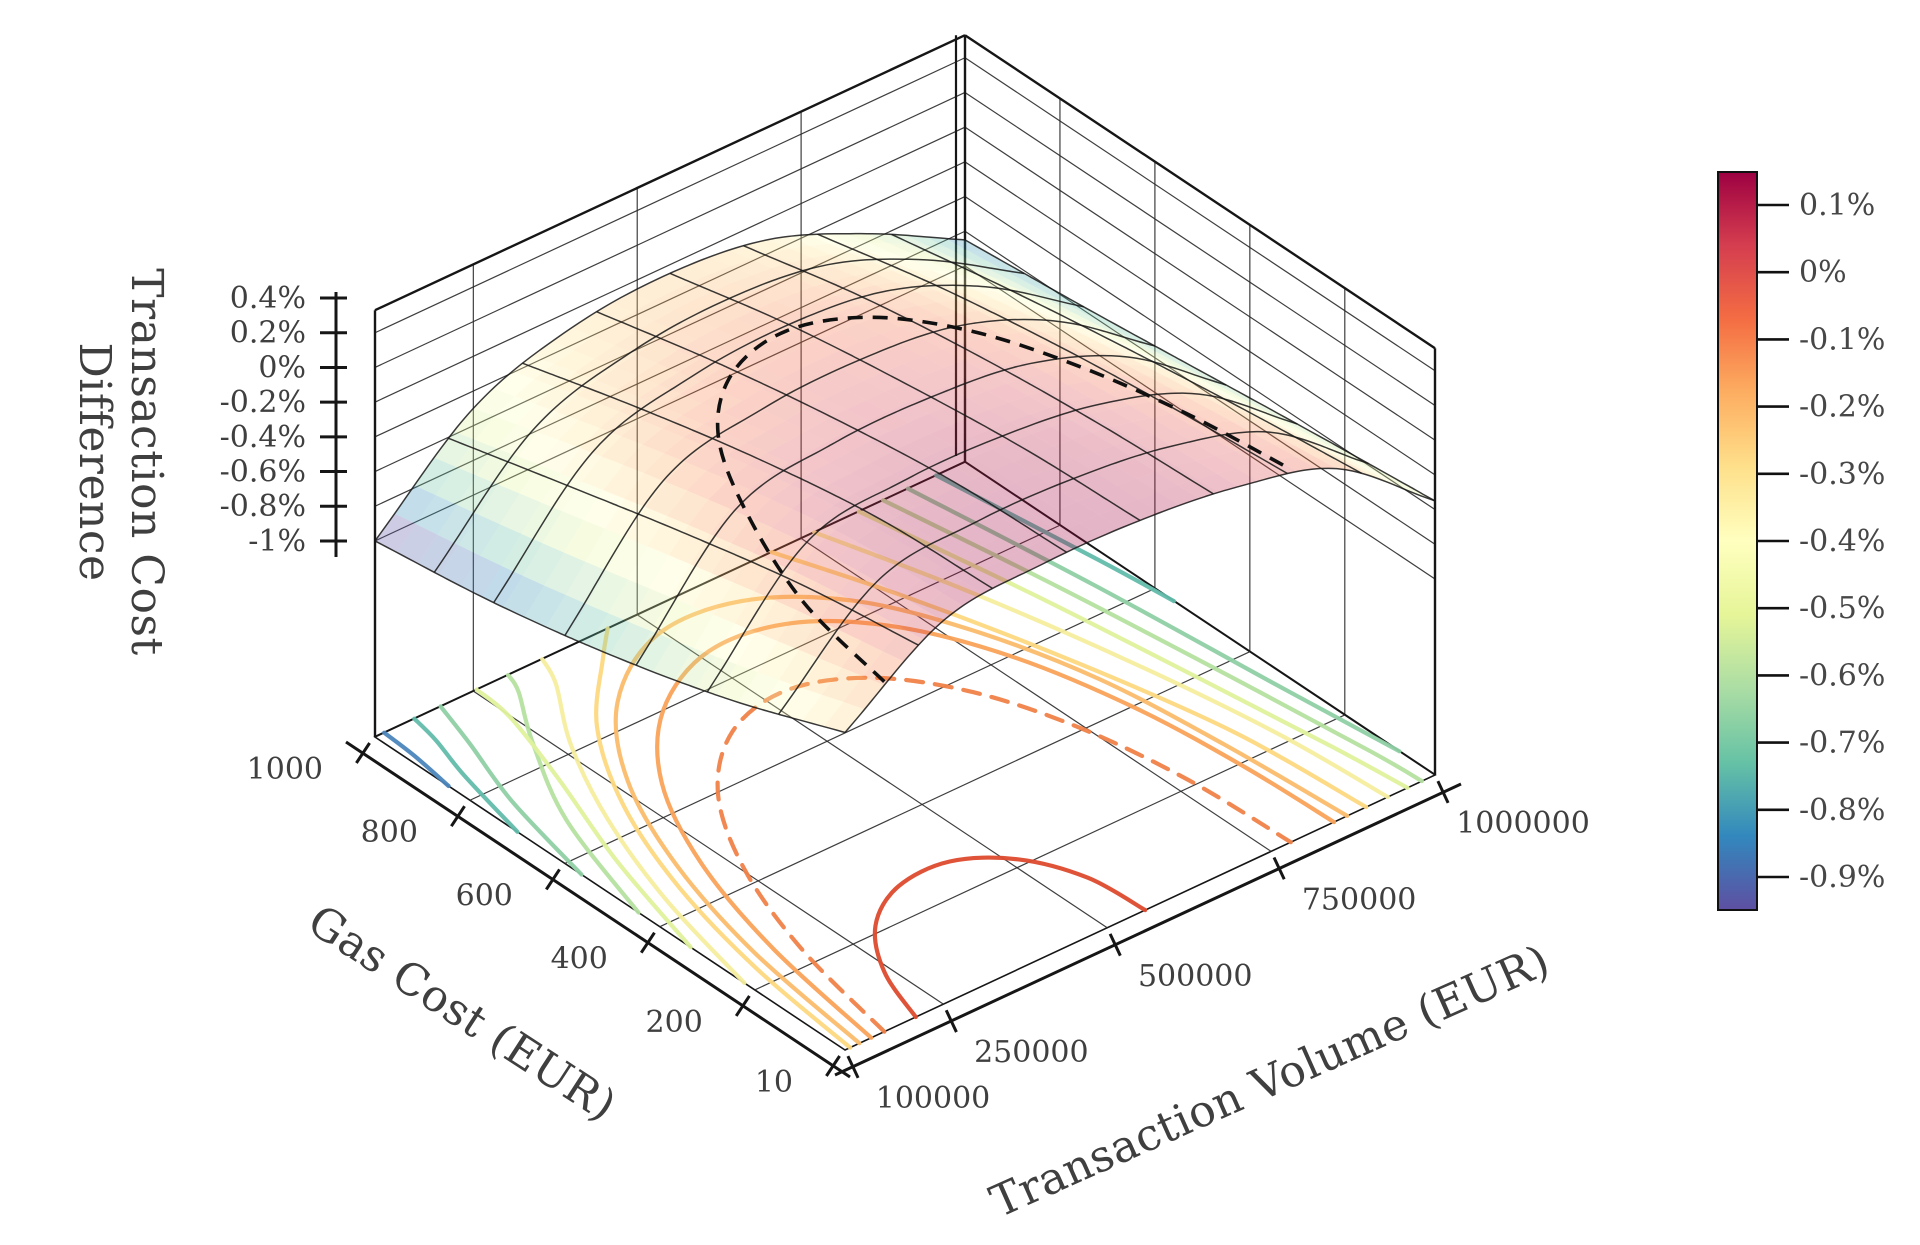 Image resolution: width=1920 pixels, height=1245 pixels. Describe the element at coordinates (268, 298) in the screenshot. I see `z-tick-label: 0.4%` at that location.